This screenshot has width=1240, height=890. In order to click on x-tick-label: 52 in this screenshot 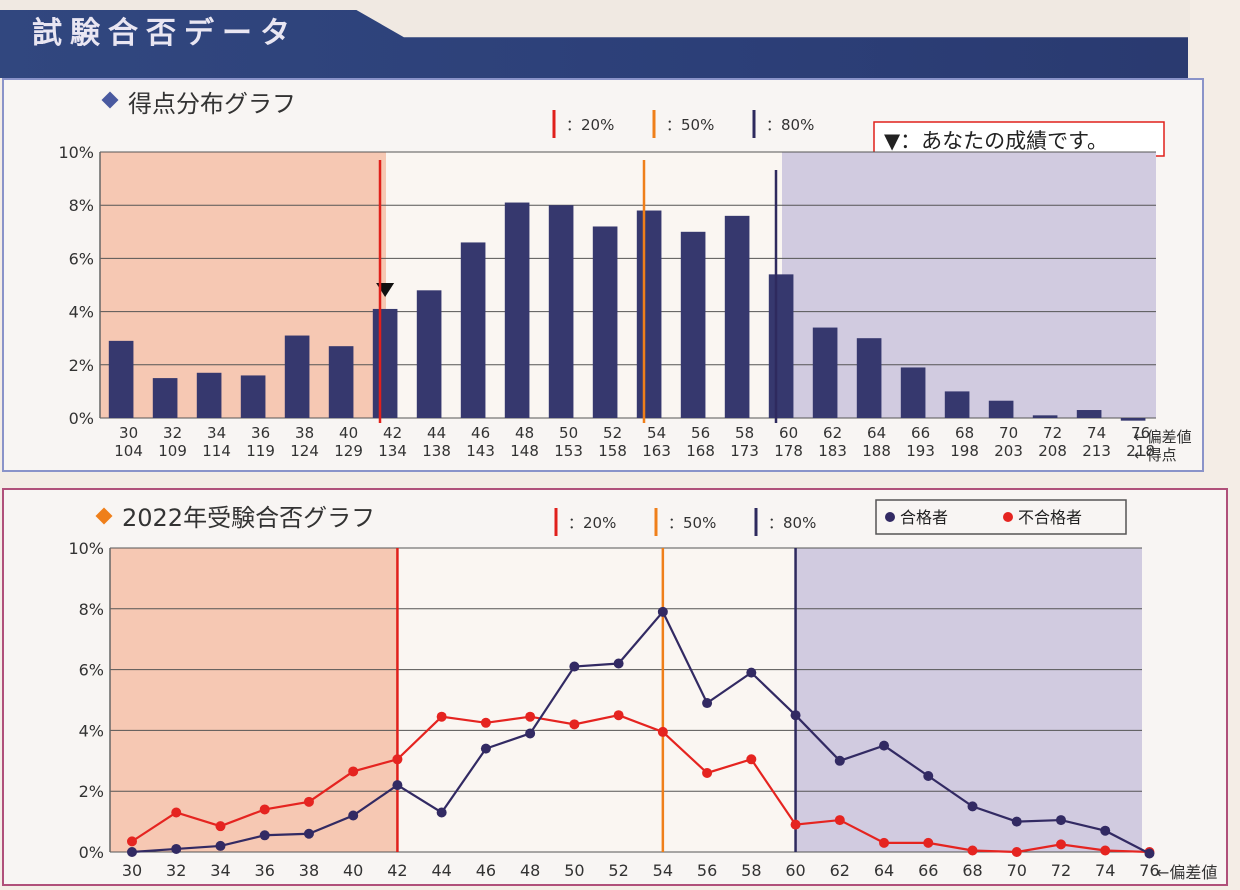, I will do `click(618, 870)`.